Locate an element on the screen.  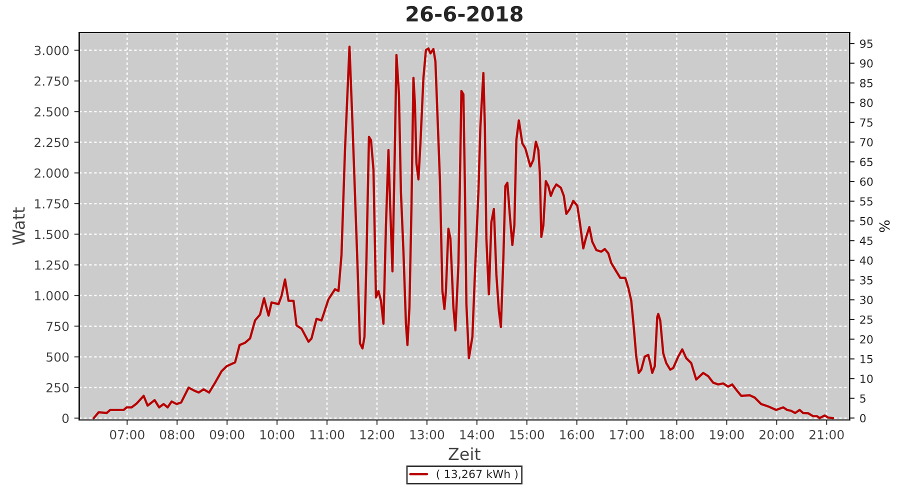
y-tick-label: 500 is located at coordinates (57, 357).